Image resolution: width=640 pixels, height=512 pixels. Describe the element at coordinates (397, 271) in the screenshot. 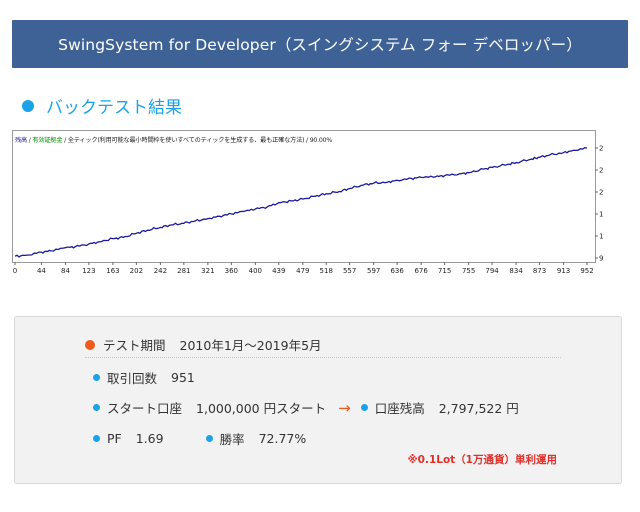

I see `x-tick-label: 636` at that location.